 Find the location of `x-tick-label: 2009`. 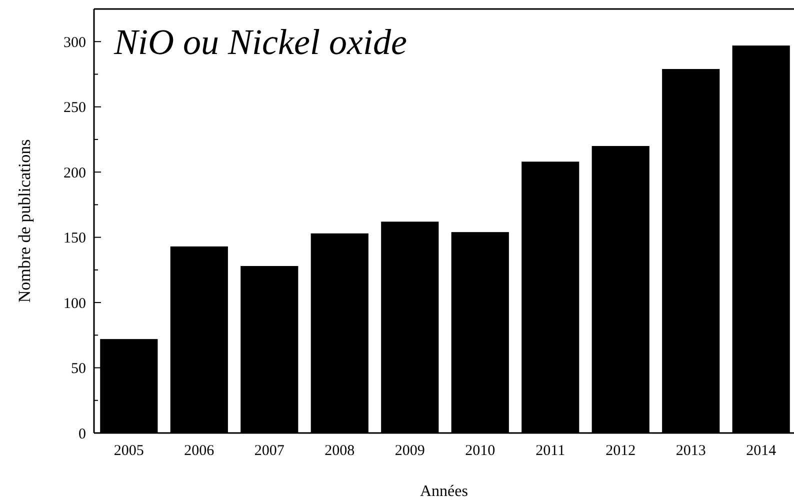

x-tick-label: 2009 is located at coordinates (409, 451).